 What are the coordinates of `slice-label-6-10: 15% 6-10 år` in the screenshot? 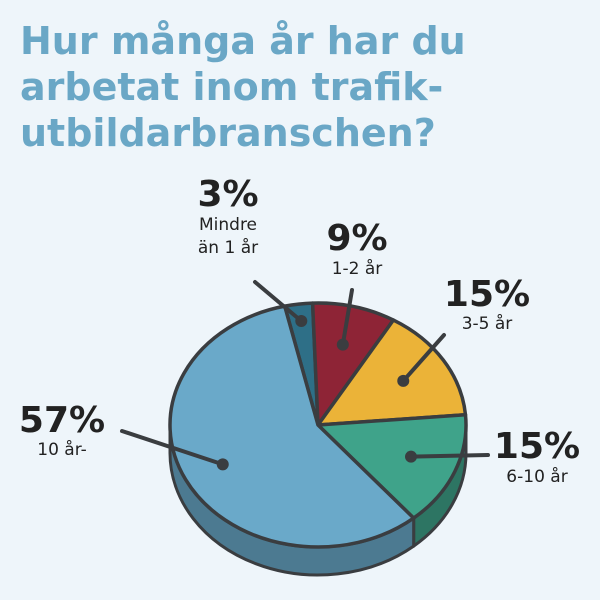 It's located at (537, 456).